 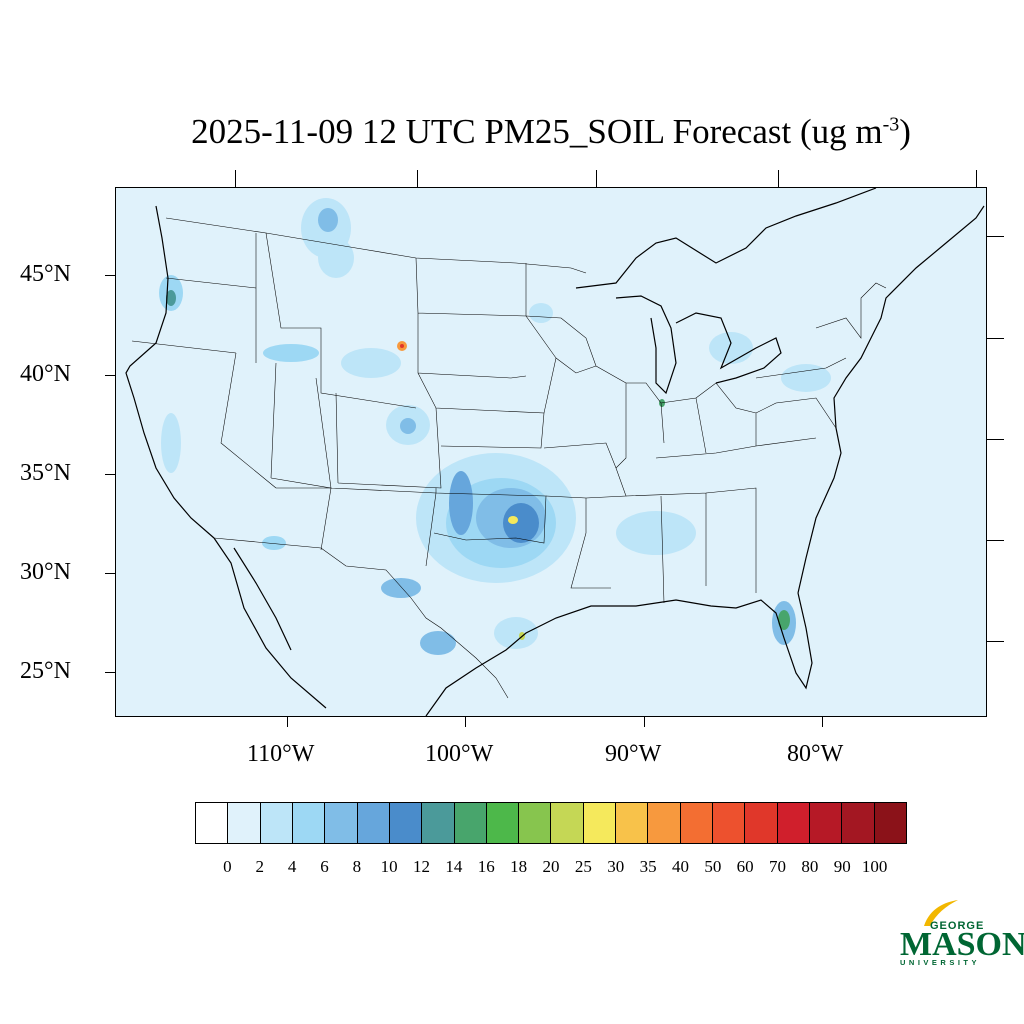 I want to click on plume-south-dakota, so click(x=541, y=313).